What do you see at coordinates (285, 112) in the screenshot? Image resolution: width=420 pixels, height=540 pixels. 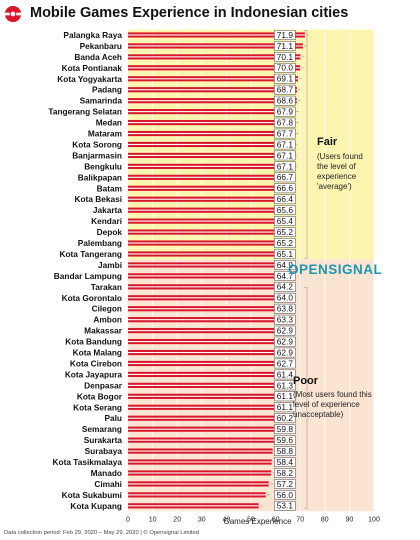 I see `value-label: 67.9` at bounding box center [285, 112].